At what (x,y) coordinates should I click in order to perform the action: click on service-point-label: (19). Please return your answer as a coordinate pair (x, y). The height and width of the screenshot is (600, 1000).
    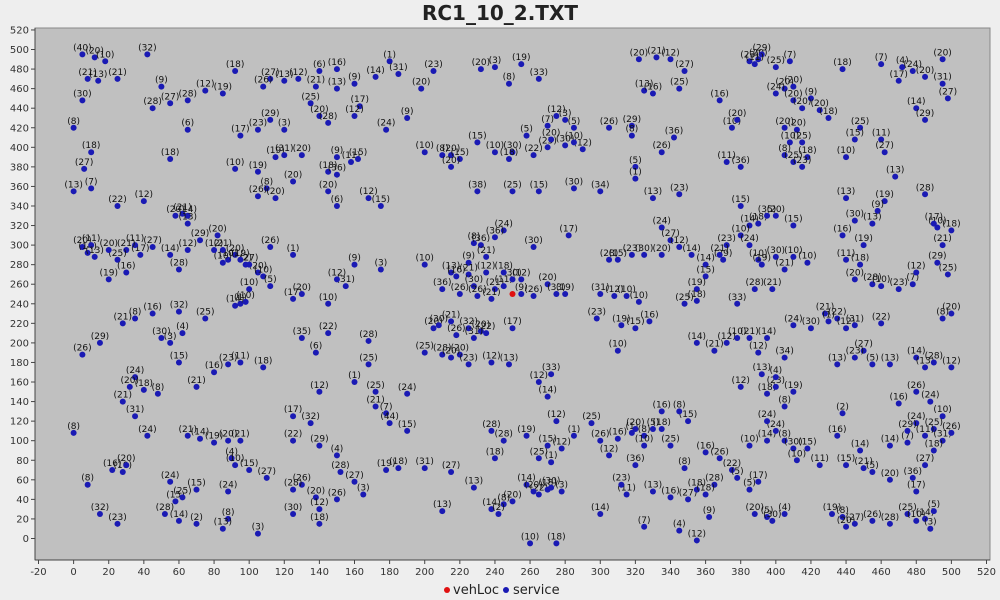
    Looking at the image, I should click on (258, 166).